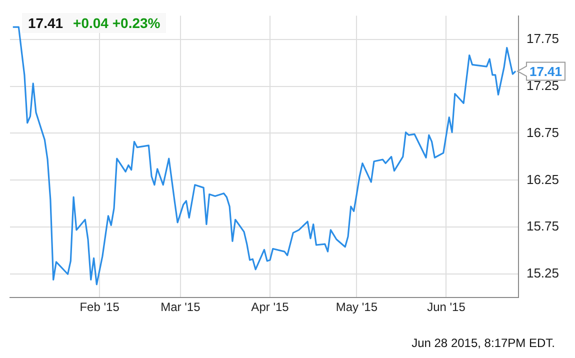  I want to click on chart-subtitle: +0.04 +0.23%, so click(116, 23).